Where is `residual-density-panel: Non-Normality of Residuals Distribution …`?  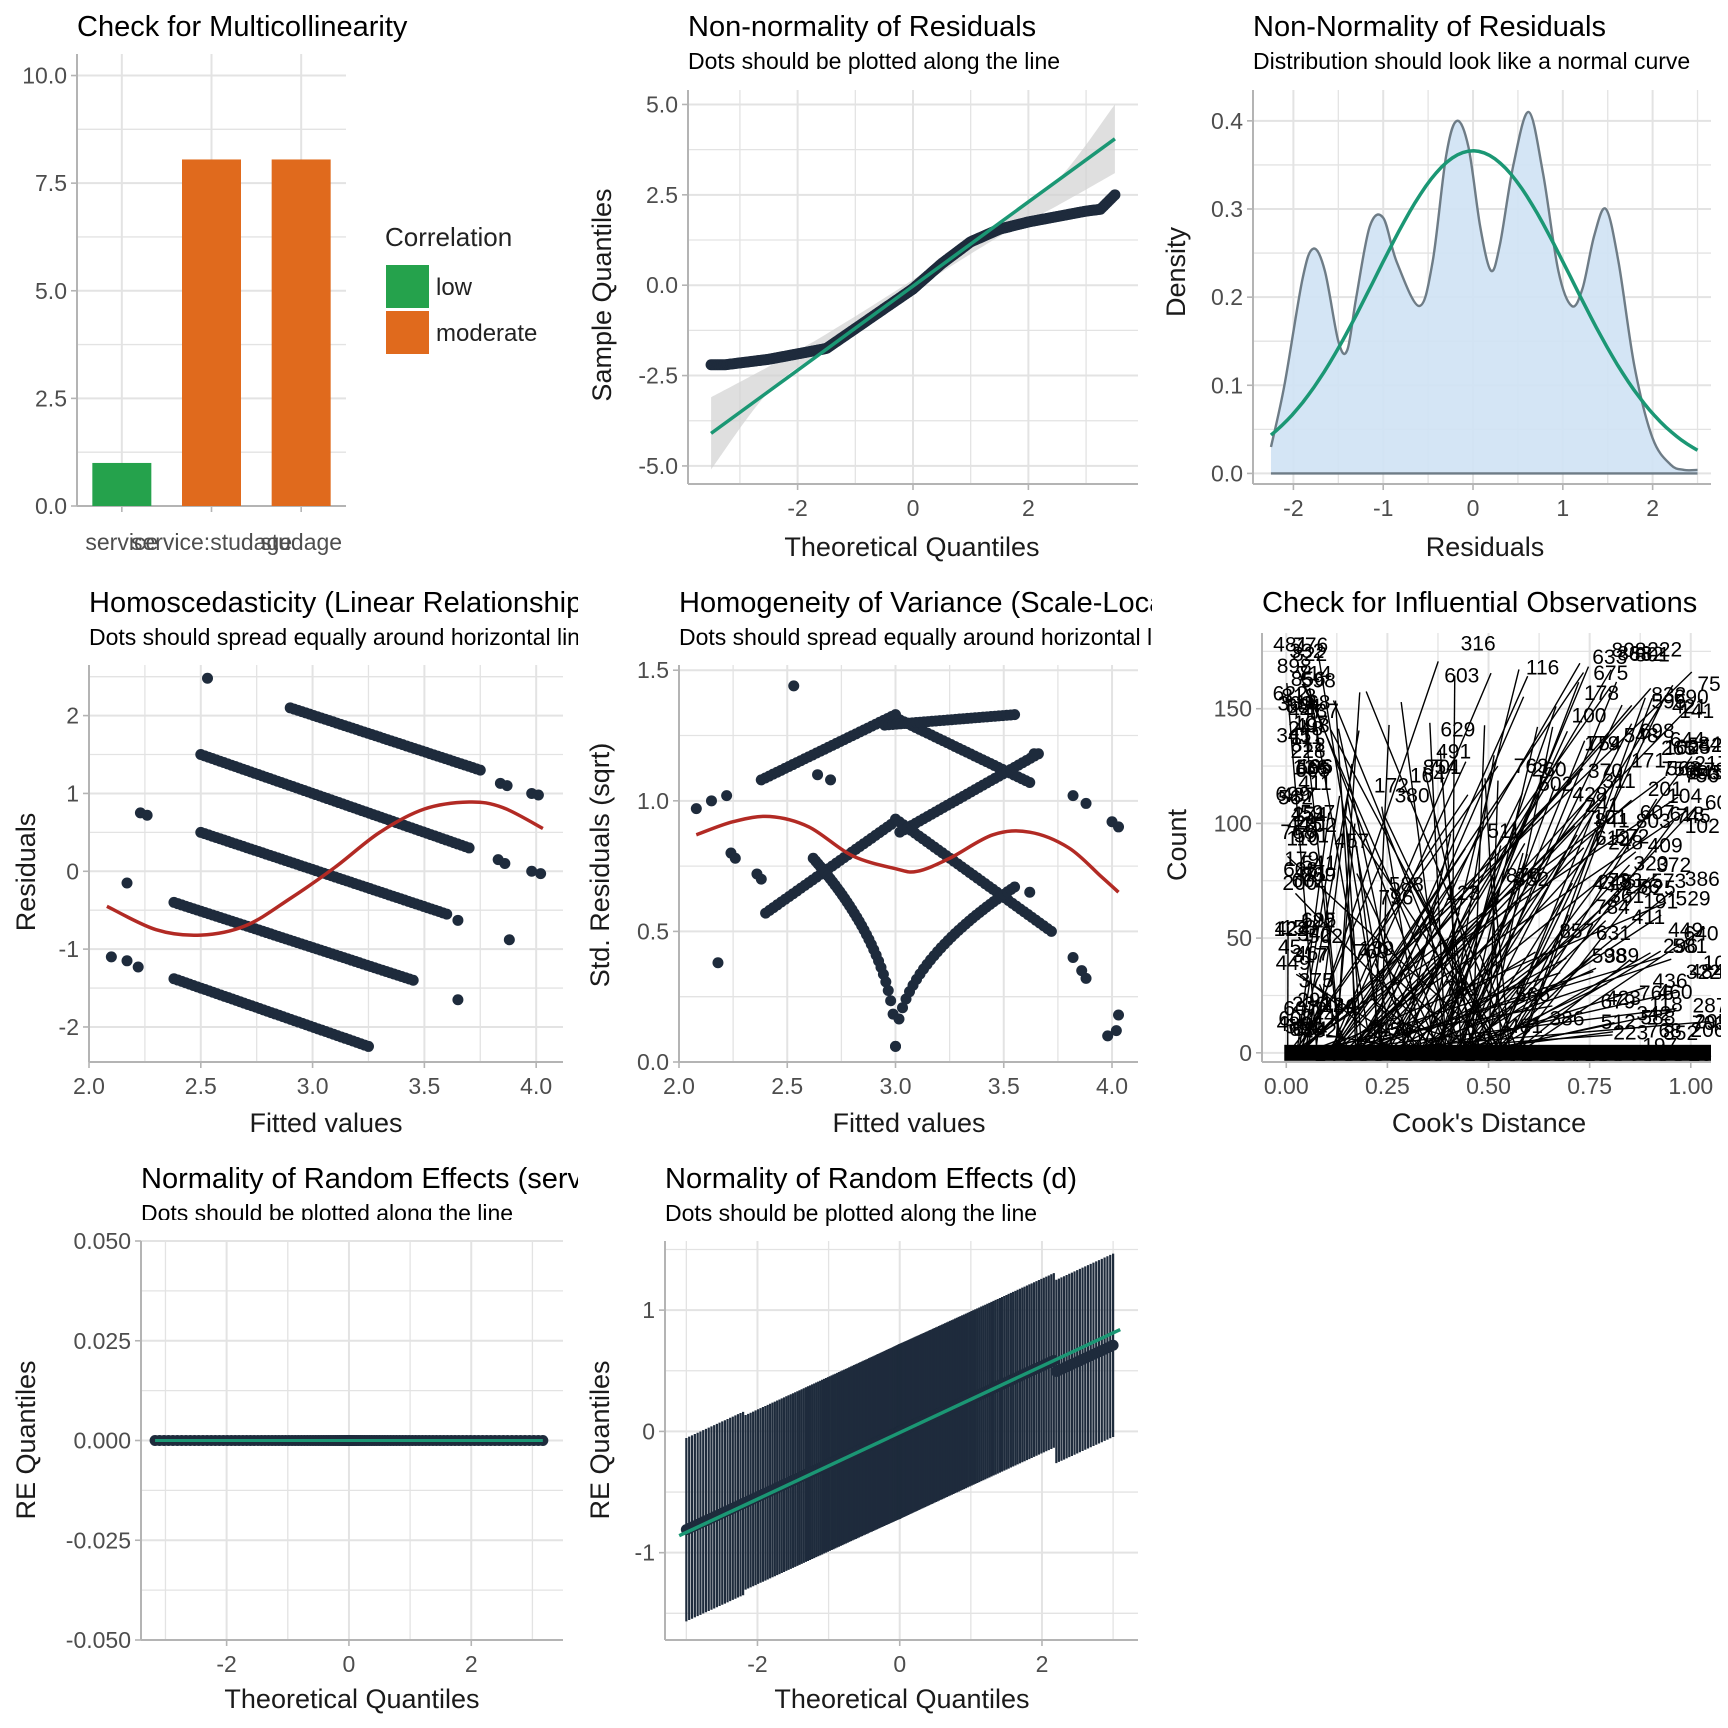
residual-density-panel: Non-Normality of Residuals Distribution … is located at coordinates (1436, 286).